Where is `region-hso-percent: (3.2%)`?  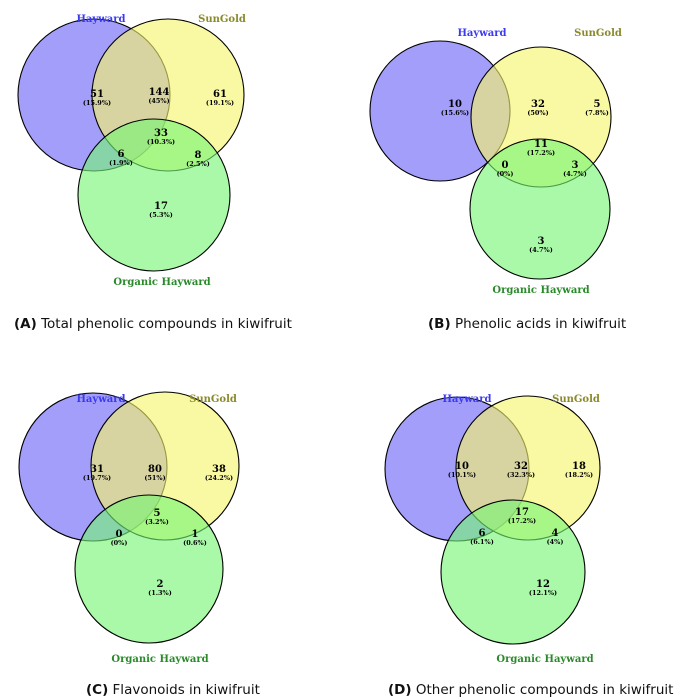
region-hso-percent: (3.2%) is located at coordinates (157, 522).